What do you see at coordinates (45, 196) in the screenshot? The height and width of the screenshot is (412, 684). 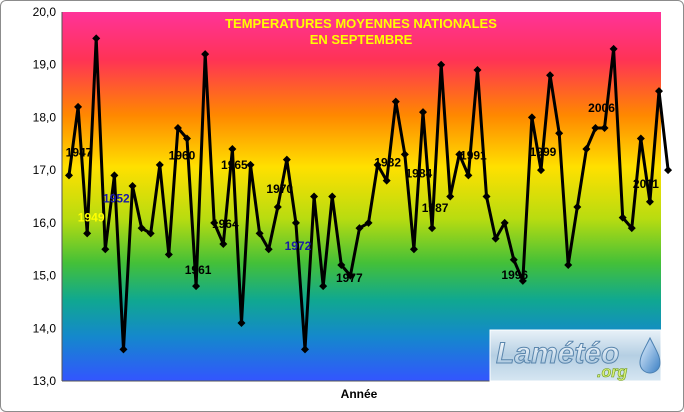 I see `y-axis-tick-labels: 13,0 14,0 15,0 16,0 17,0 18,0 19,0 20,0` at bounding box center [45, 196].